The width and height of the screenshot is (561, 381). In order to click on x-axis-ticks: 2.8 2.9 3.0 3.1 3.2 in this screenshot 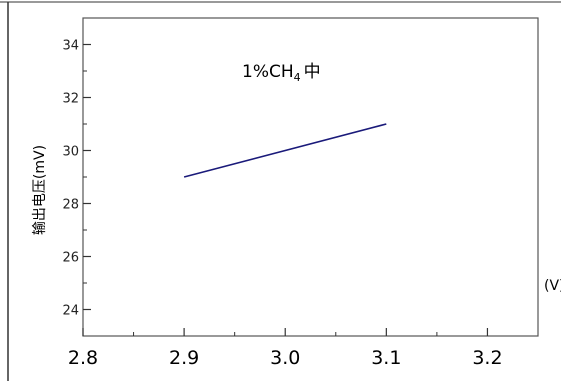, I will do `click(285, 348)`.